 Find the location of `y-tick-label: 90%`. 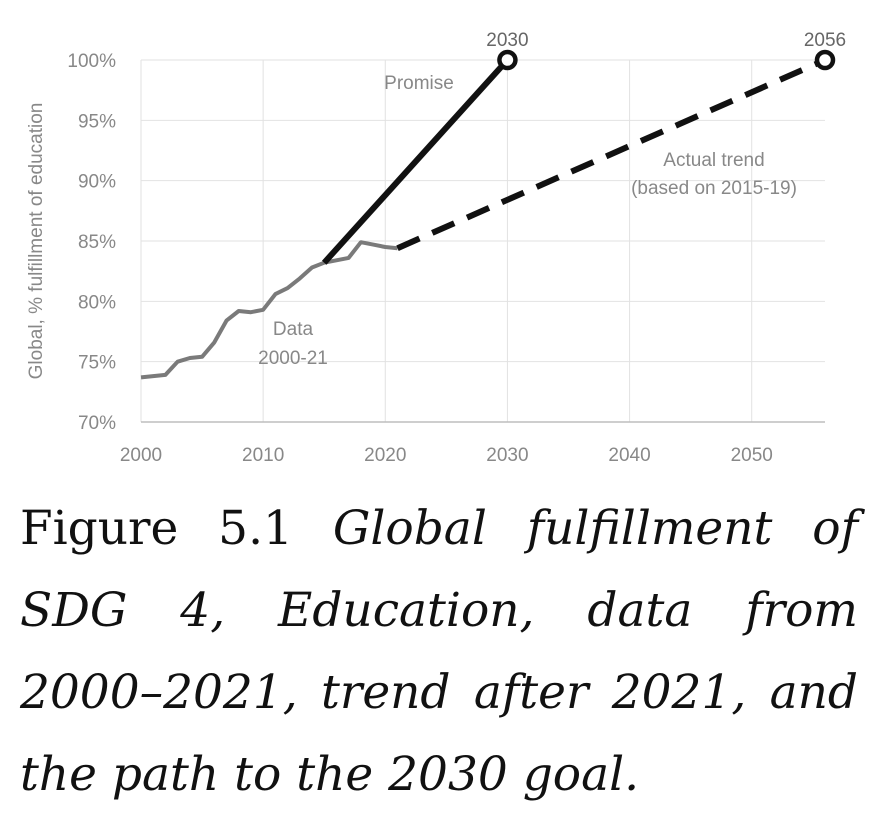

y-tick-label: 90% is located at coordinates (97, 182).